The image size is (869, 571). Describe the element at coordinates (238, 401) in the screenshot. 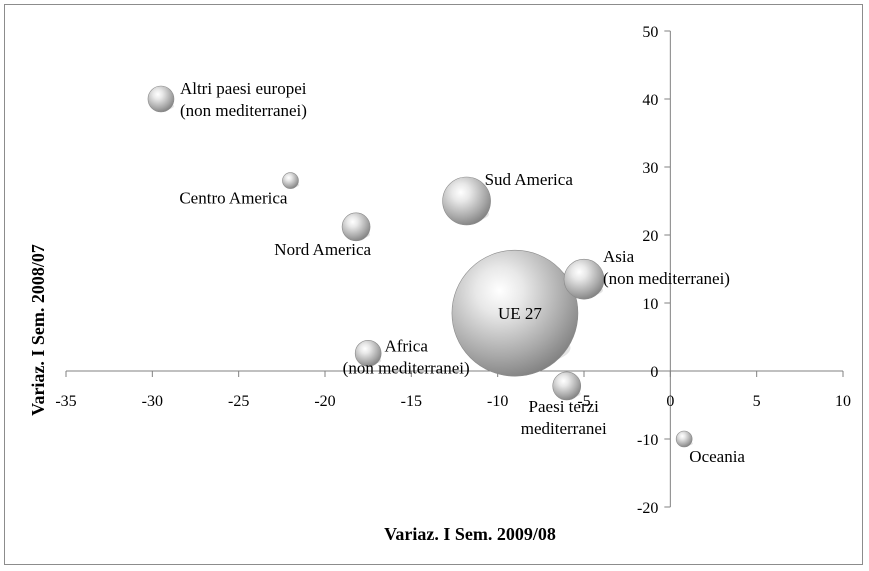

I see `x-tick-label: -25` at that location.